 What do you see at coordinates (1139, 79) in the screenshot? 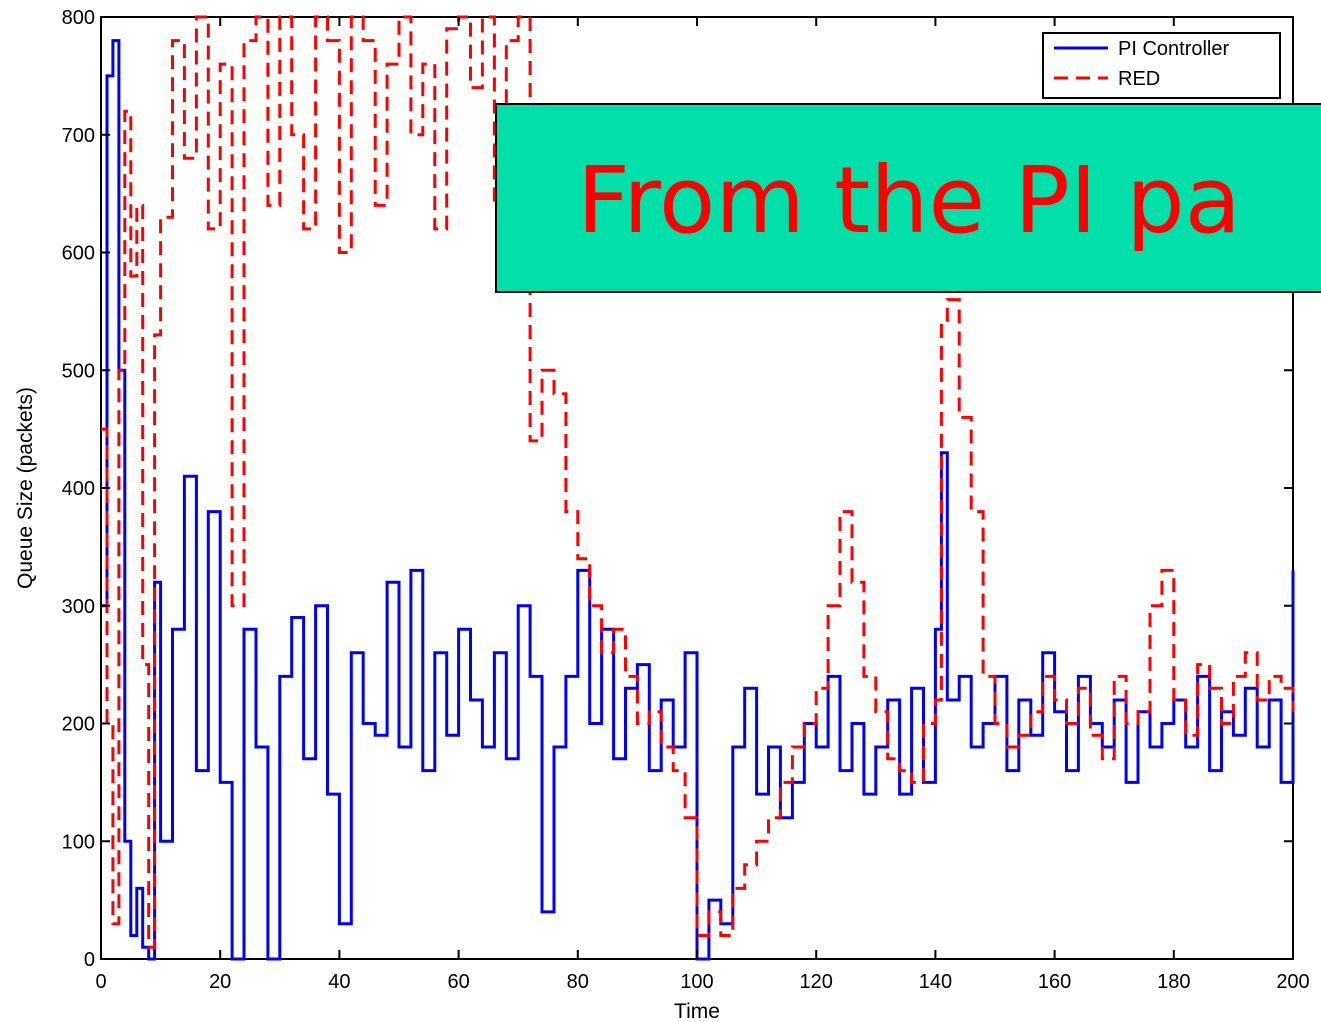
I see `legend-label-red: RED` at bounding box center [1139, 79].